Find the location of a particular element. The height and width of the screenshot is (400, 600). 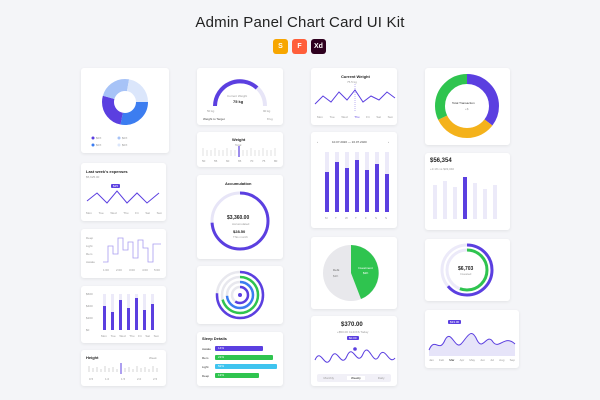

row-tag: 52% is located at coordinates (221, 366).